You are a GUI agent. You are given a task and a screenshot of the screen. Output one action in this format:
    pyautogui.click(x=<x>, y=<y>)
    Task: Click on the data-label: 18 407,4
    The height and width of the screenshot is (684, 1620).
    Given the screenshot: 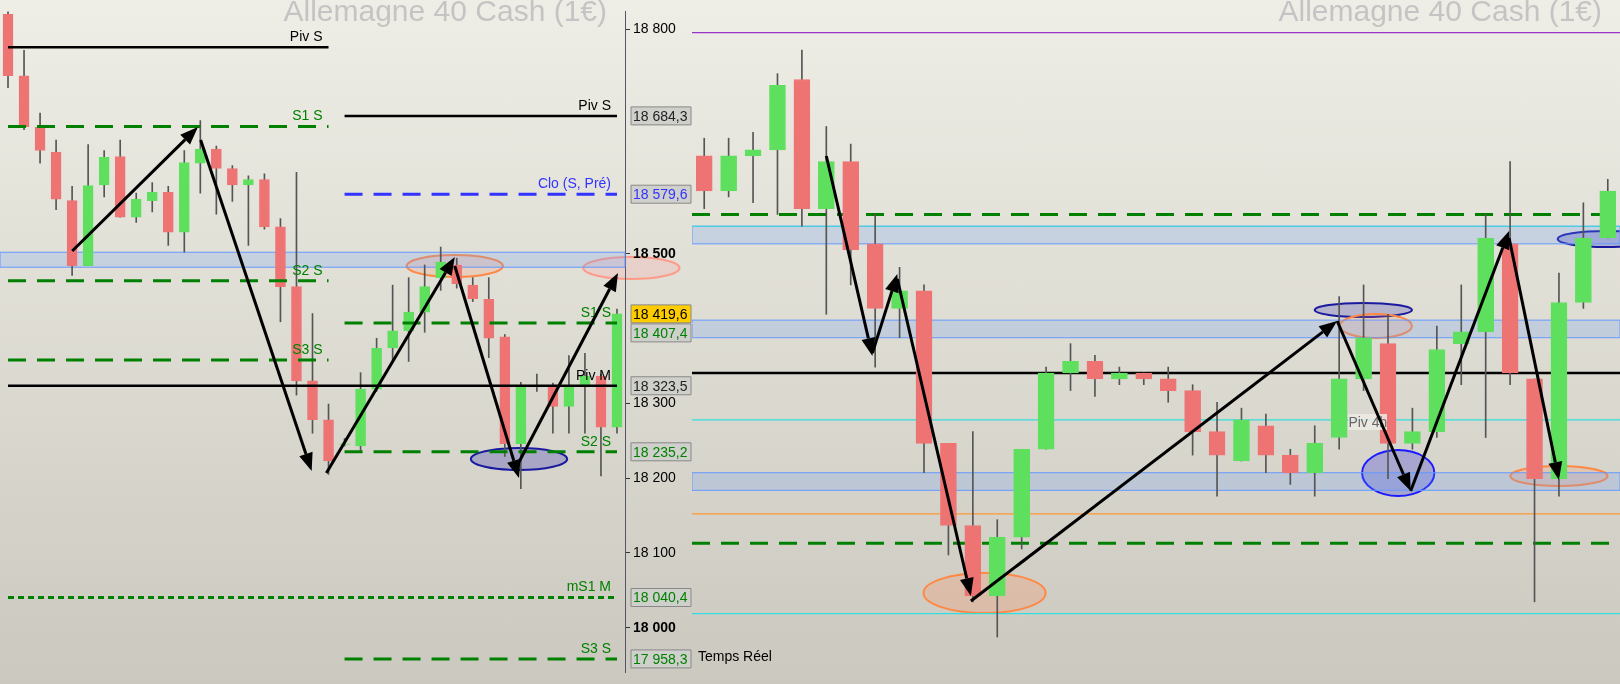 What is the action you would take?
    pyautogui.click(x=660, y=332)
    